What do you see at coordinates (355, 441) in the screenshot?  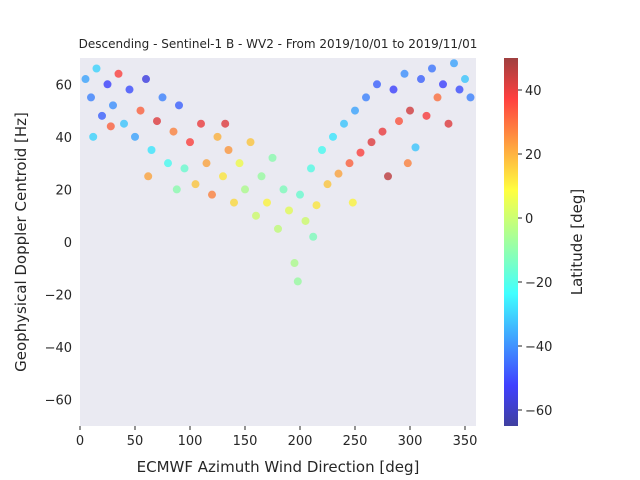 I see `x-tick-label: 250` at bounding box center [355, 441].